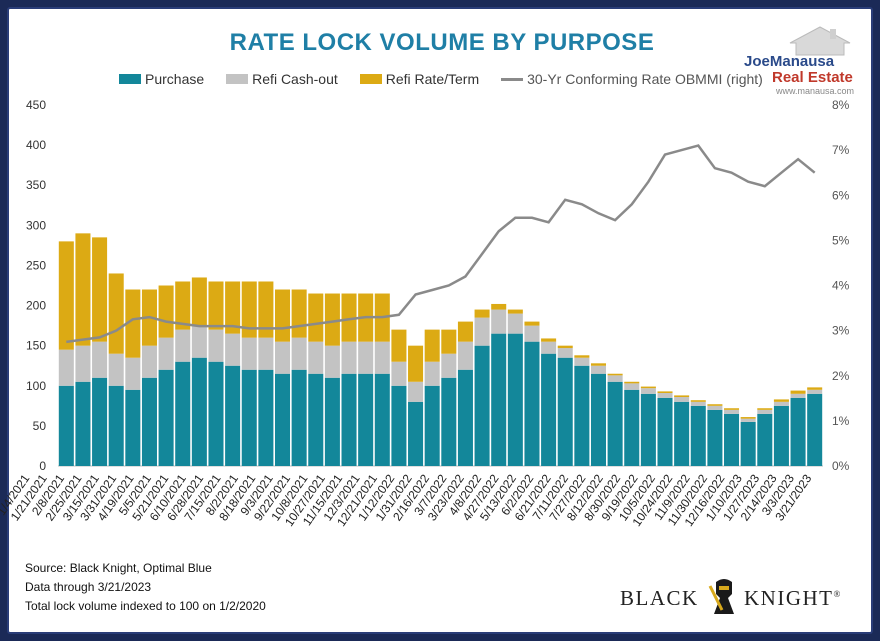  I want to click on legend-purchase: Purchase, so click(161, 79).